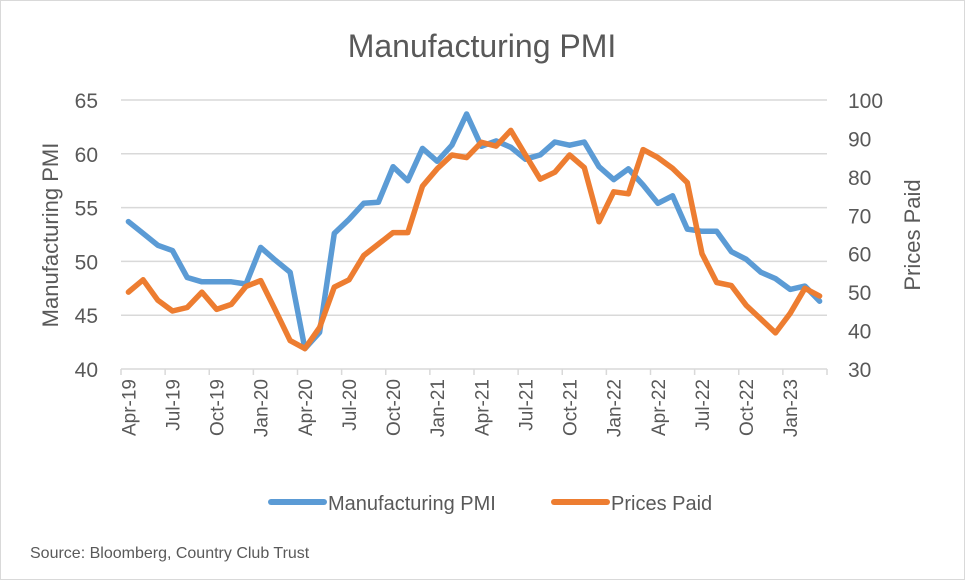  I want to click on x-tick-label: Jul-19, so click(173, 405).